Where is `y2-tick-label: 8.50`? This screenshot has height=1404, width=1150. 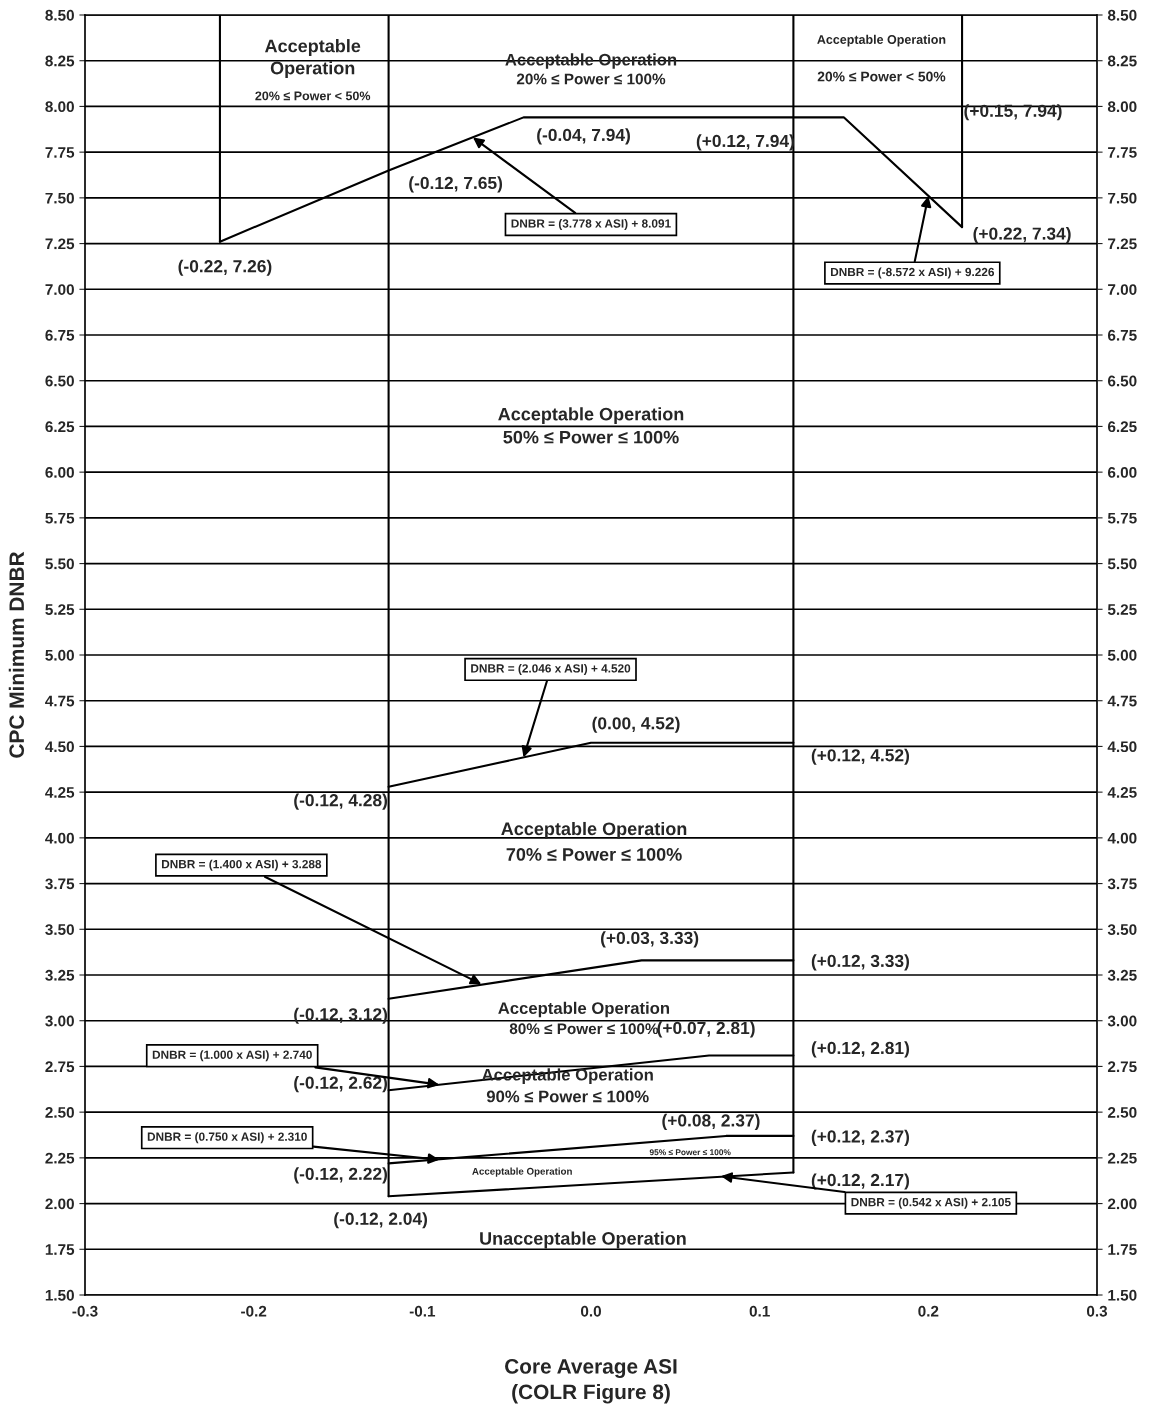
y2-tick-label: 8.50 is located at coordinates (1122, 15).